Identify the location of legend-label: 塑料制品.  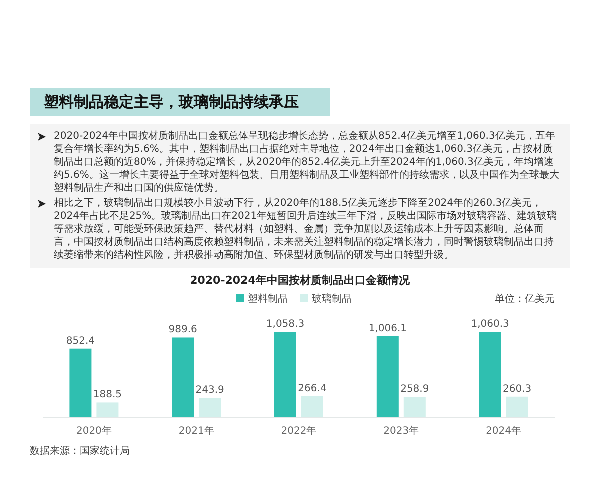
(268, 299).